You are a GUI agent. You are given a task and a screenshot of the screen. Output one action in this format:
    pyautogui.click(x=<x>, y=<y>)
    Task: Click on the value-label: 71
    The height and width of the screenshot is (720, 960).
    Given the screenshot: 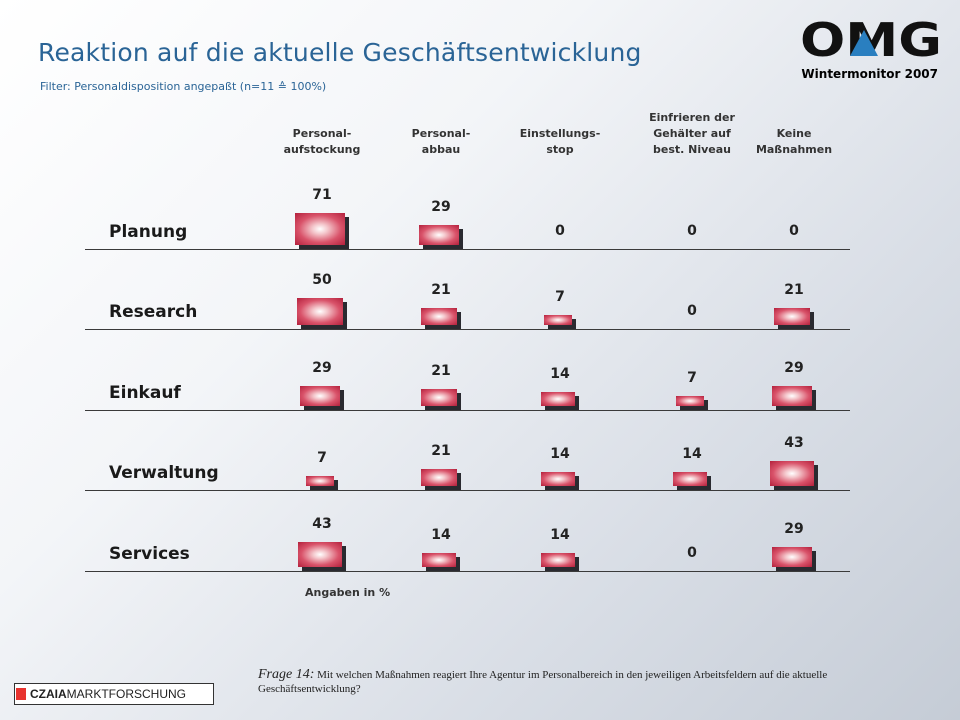 What is the action you would take?
    pyautogui.click(x=322, y=195)
    